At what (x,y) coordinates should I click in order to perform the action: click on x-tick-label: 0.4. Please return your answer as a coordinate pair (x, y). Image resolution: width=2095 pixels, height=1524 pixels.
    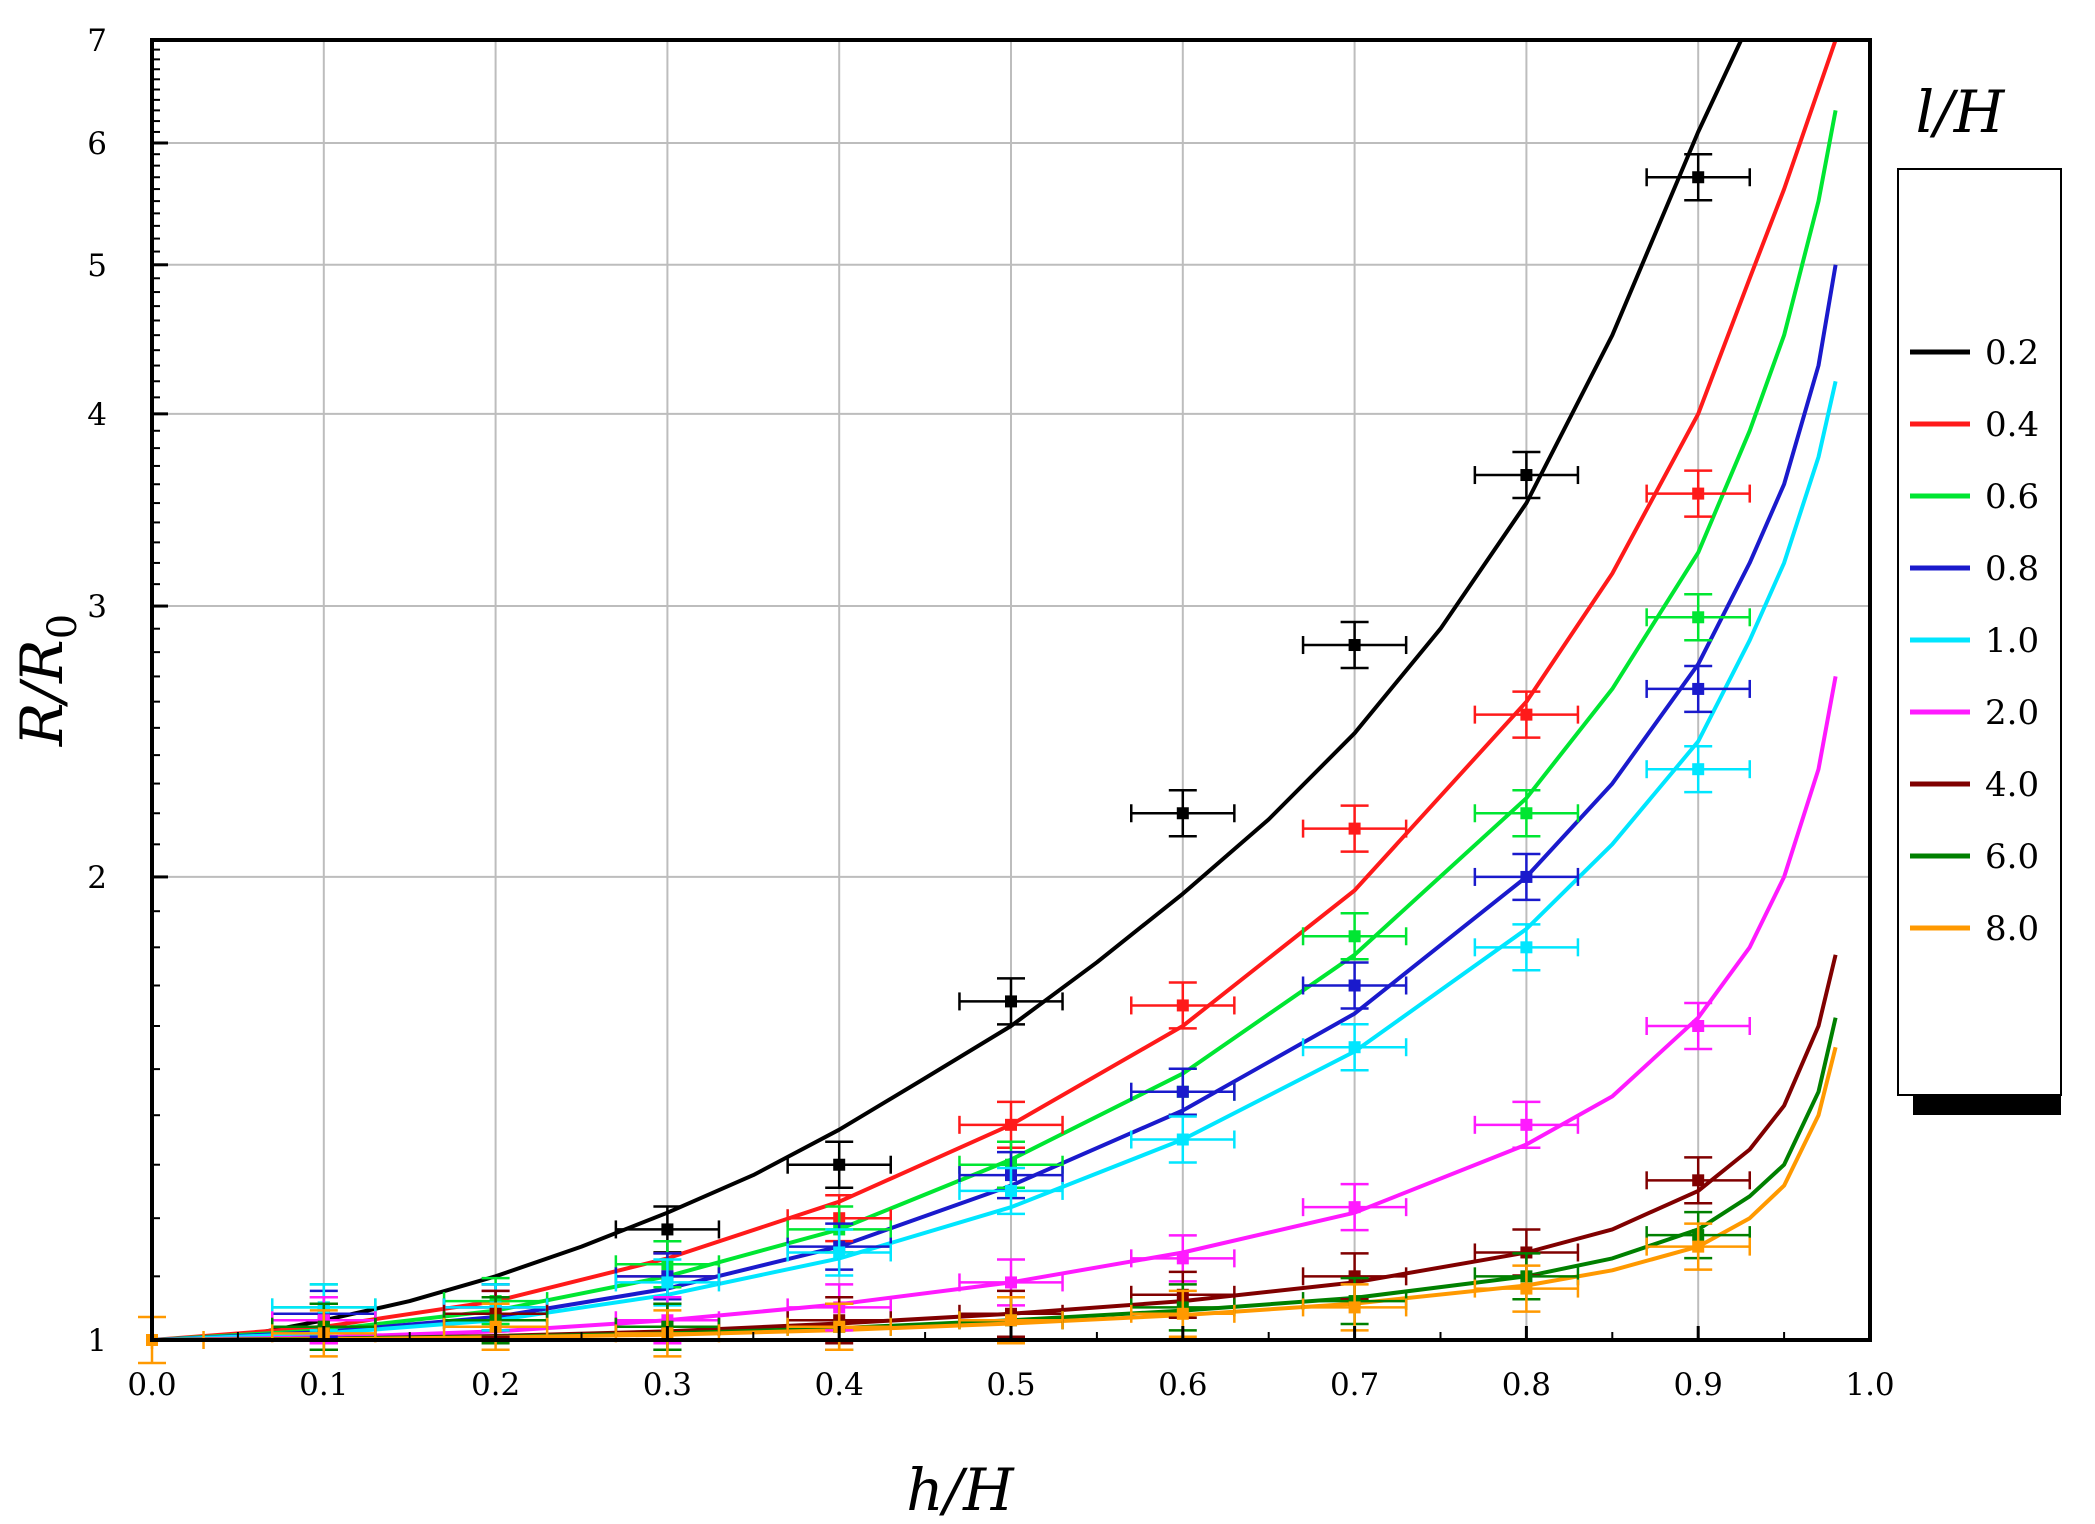
    Looking at the image, I should click on (839, 1385).